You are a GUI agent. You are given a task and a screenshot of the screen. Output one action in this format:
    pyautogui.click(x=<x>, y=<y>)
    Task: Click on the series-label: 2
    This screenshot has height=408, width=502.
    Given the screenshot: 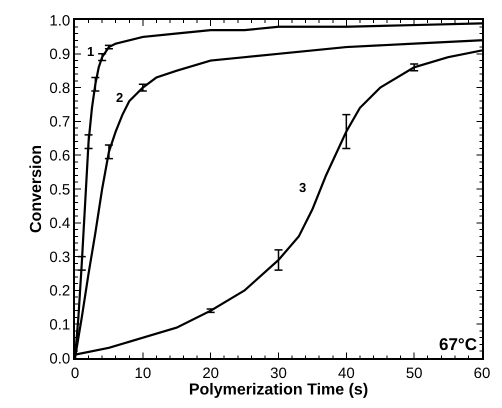 What is the action you would take?
    pyautogui.click(x=120, y=97)
    